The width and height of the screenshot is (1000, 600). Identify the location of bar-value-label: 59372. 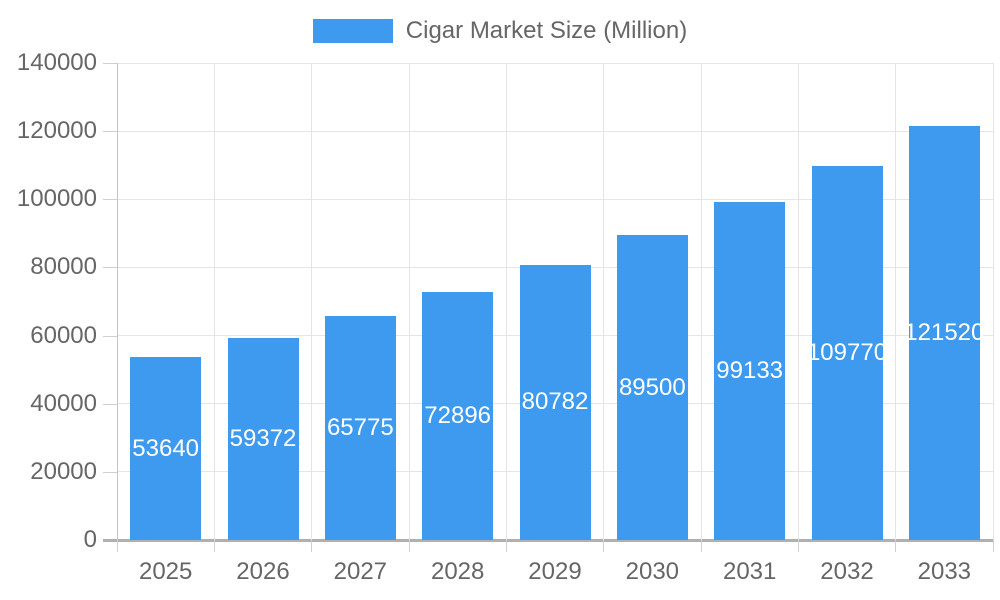
(263, 438).